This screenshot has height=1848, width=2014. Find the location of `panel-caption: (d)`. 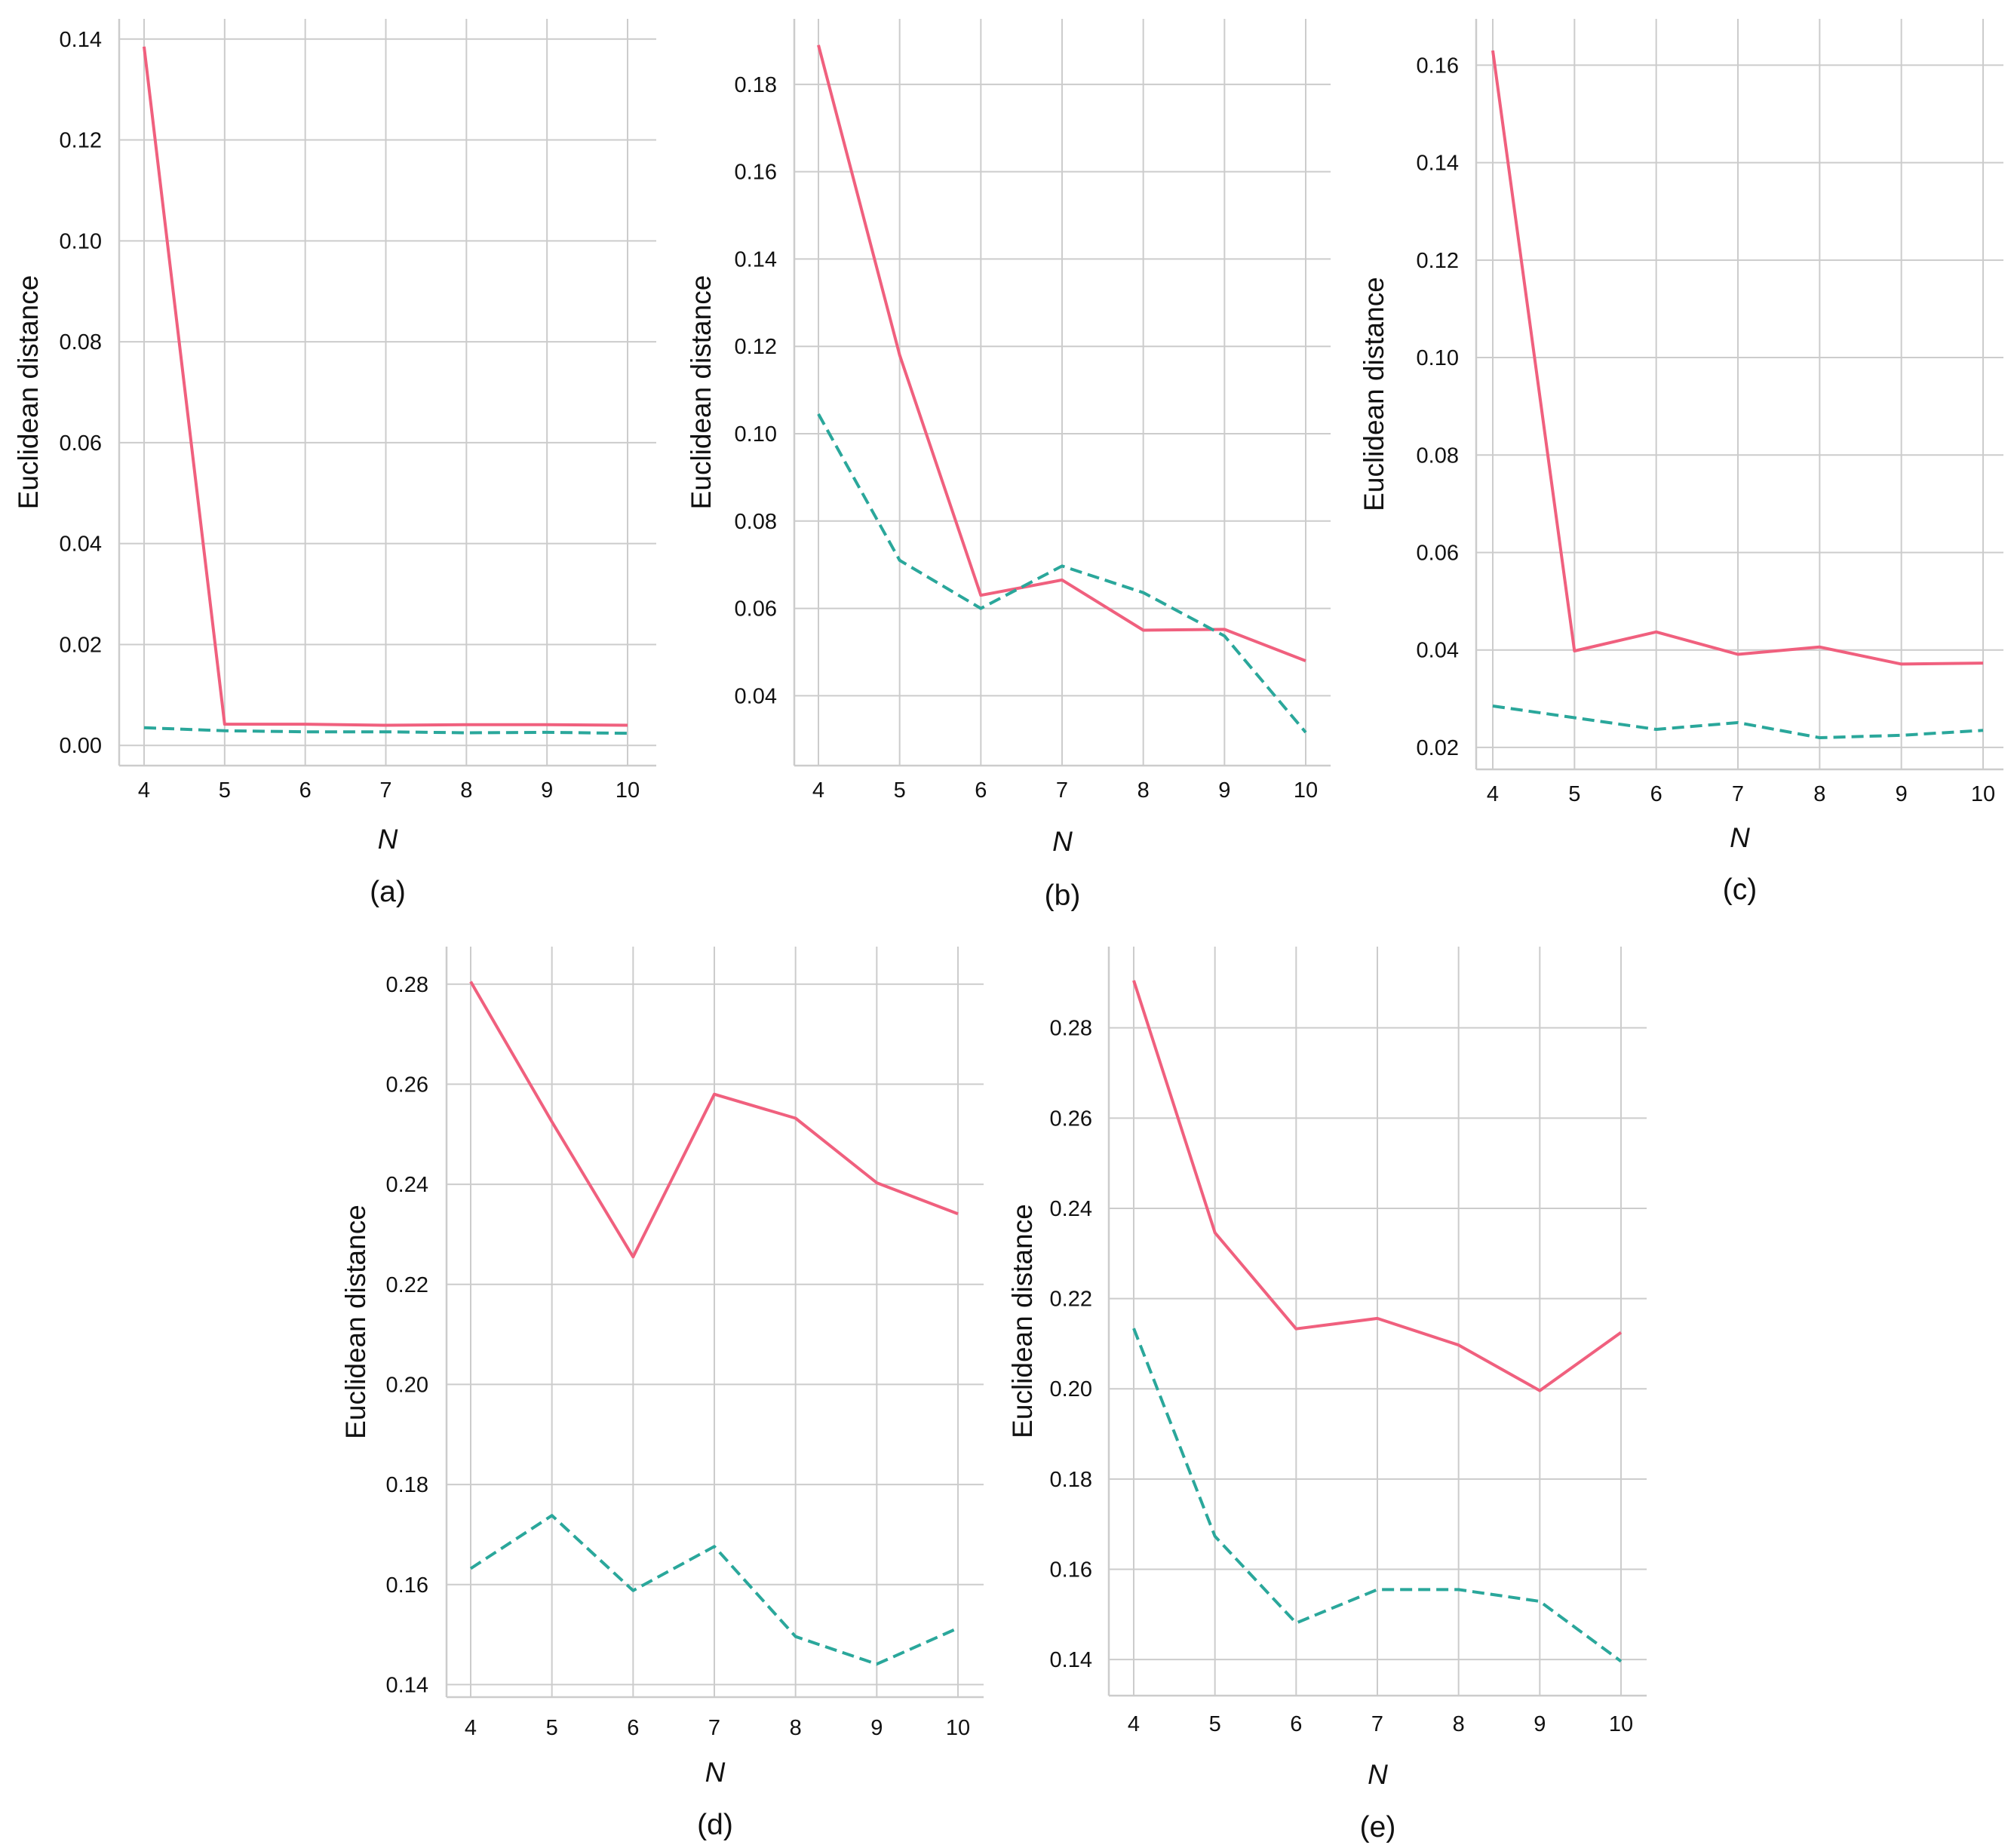

panel-caption: (d) is located at coordinates (715, 1825).